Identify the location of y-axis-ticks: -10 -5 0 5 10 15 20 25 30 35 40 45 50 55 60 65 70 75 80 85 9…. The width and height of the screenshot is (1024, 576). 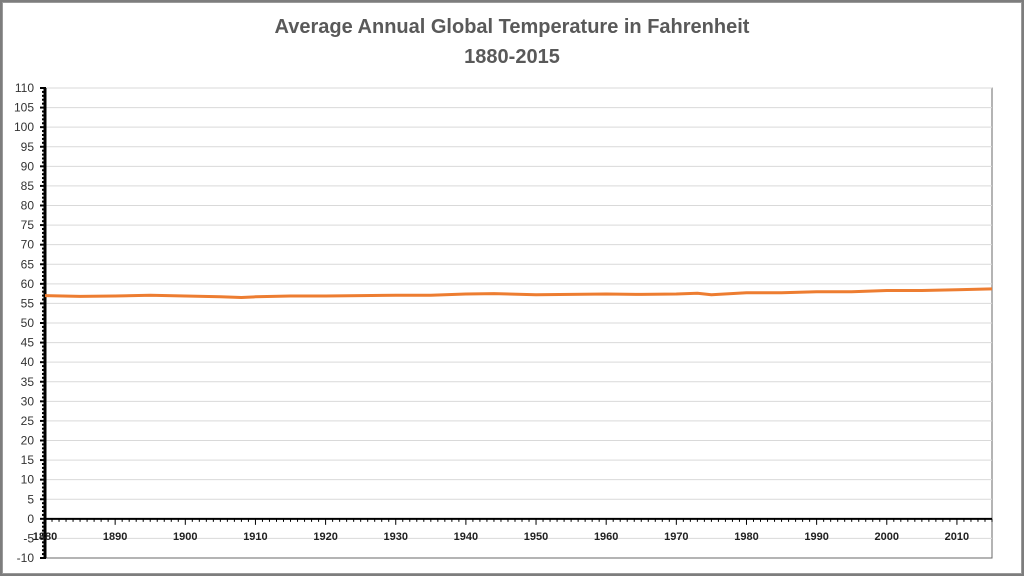
(30, 323).